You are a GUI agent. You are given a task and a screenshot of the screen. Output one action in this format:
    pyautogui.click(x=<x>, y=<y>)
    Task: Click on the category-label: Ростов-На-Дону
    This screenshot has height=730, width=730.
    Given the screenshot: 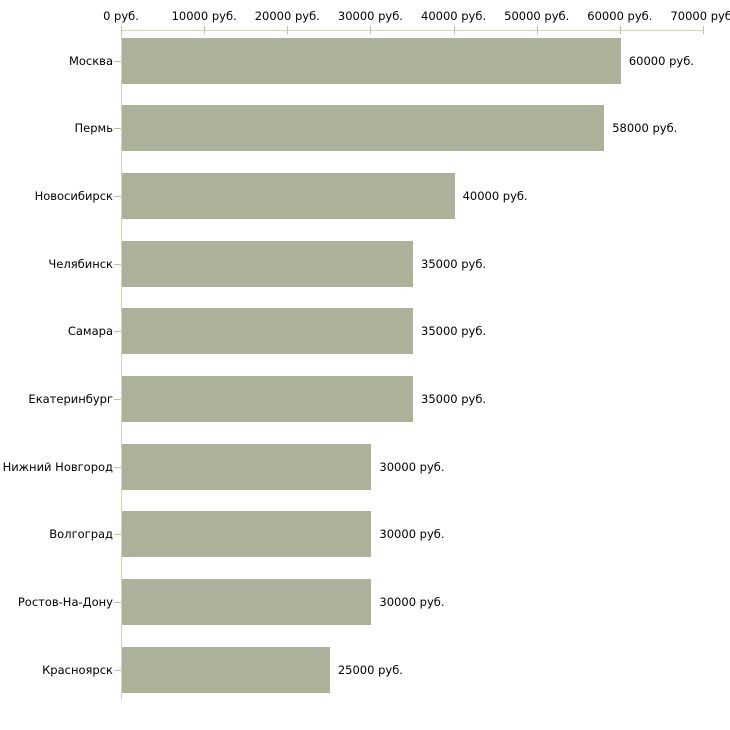 What is the action you would take?
    pyautogui.click(x=65, y=602)
    